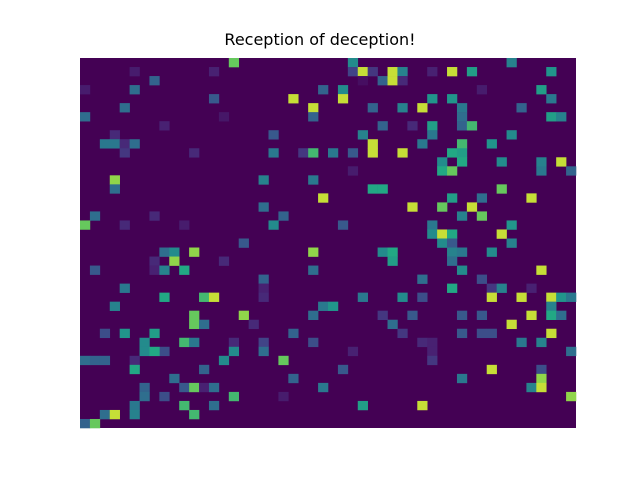 This screenshot has height=480, width=640. I want to click on chart-title: Reception of deception!, so click(320, 39).